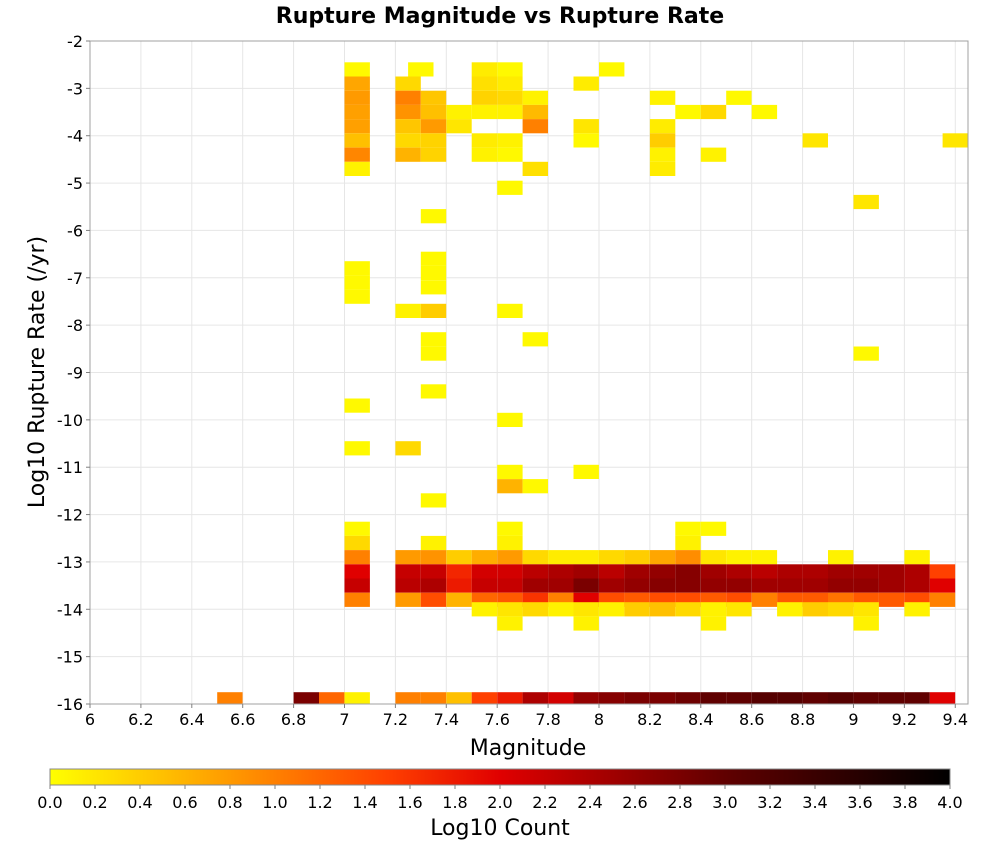 Image resolution: width=1000 pixels, height=850 pixels. What do you see at coordinates (364, 802) in the screenshot?
I see `colorbar-tick-label: 1.4` at bounding box center [364, 802].